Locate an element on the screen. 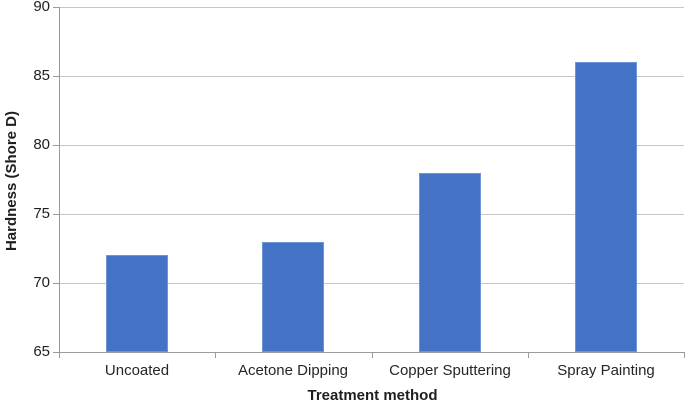 The height and width of the screenshot is (411, 685). y-tick-label: 65 is located at coordinates (41, 351).